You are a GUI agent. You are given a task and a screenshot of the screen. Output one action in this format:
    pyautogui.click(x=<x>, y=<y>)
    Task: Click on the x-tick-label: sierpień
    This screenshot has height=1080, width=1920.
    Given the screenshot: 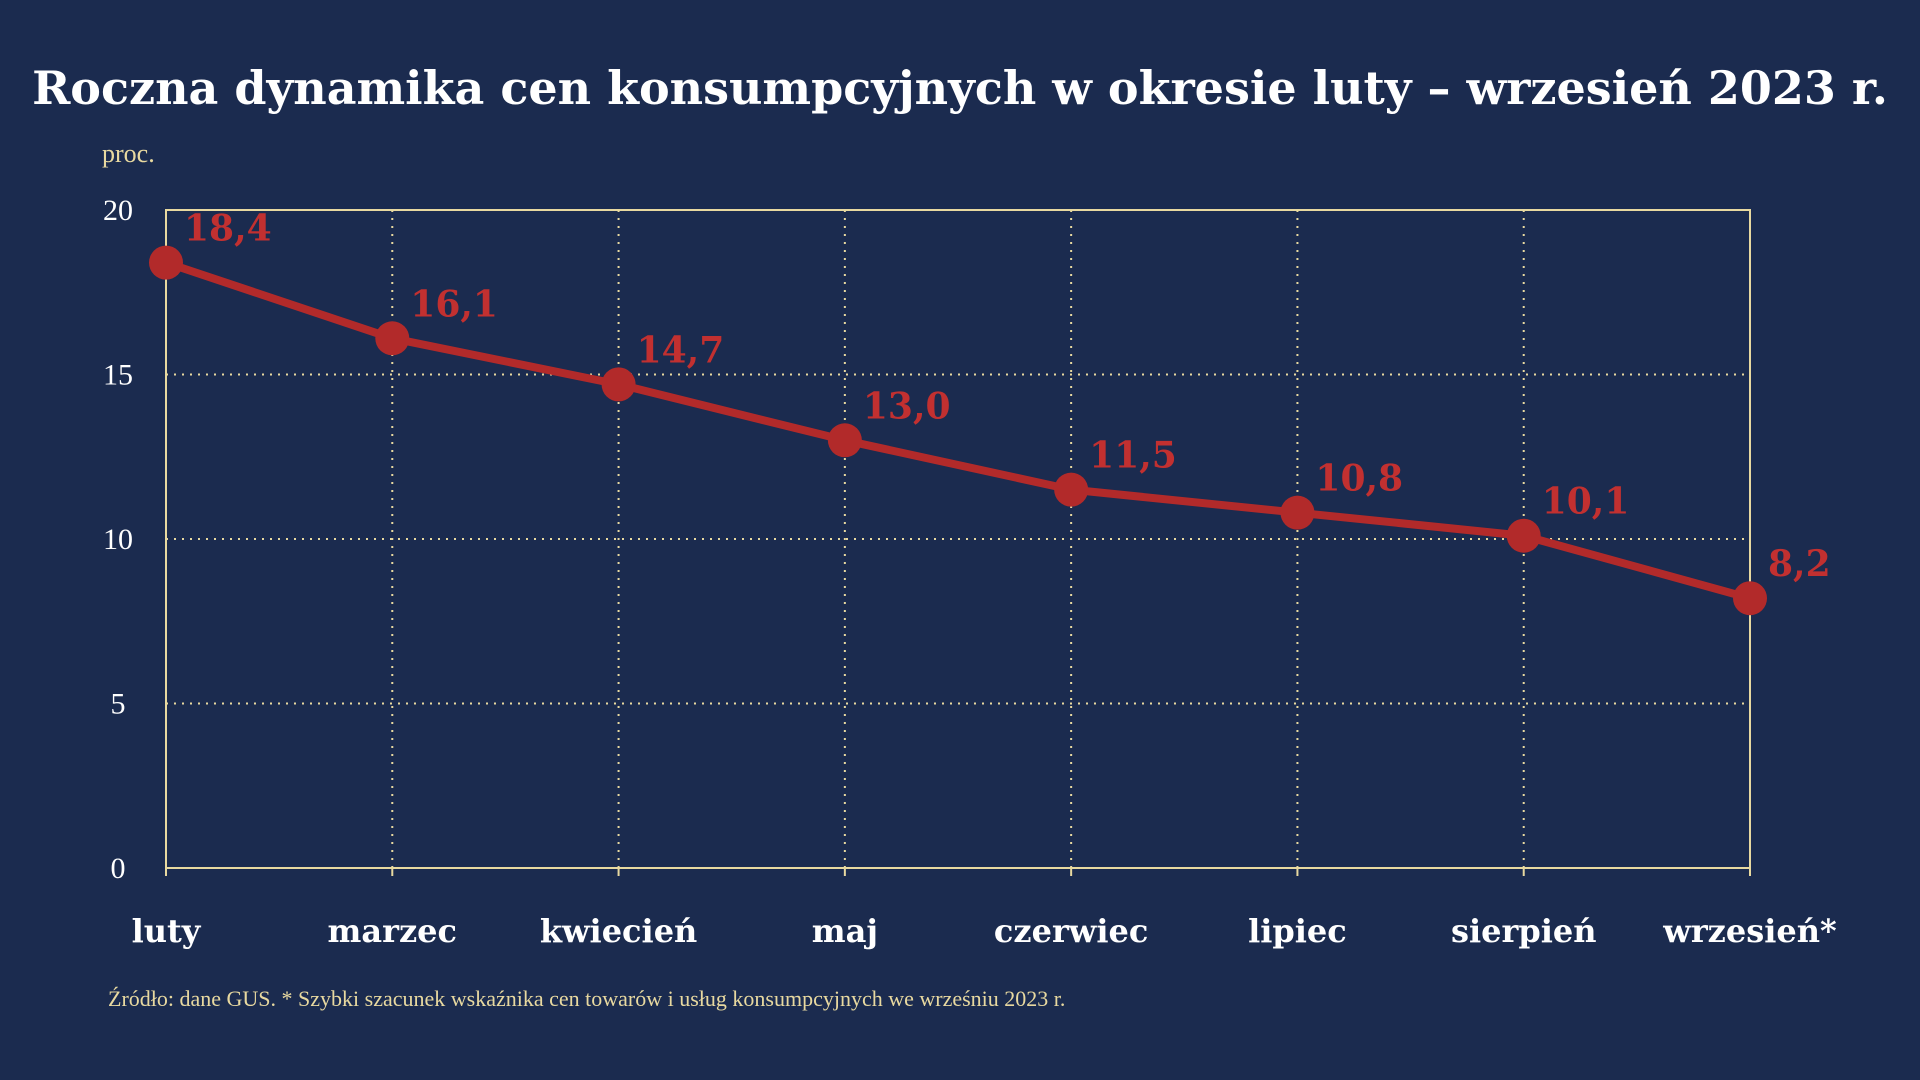 What is the action you would take?
    pyautogui.click(x=1524, y=931)
    